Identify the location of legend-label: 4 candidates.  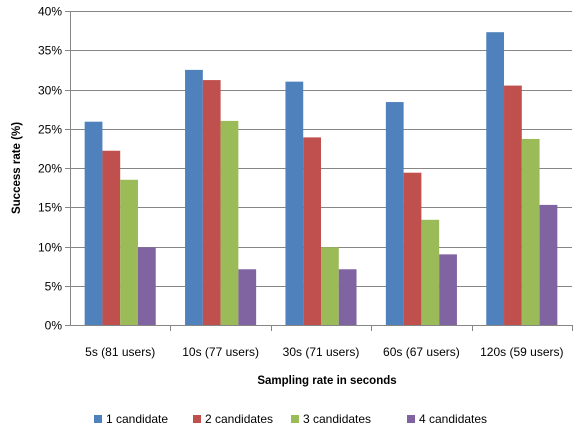
(453, 419).